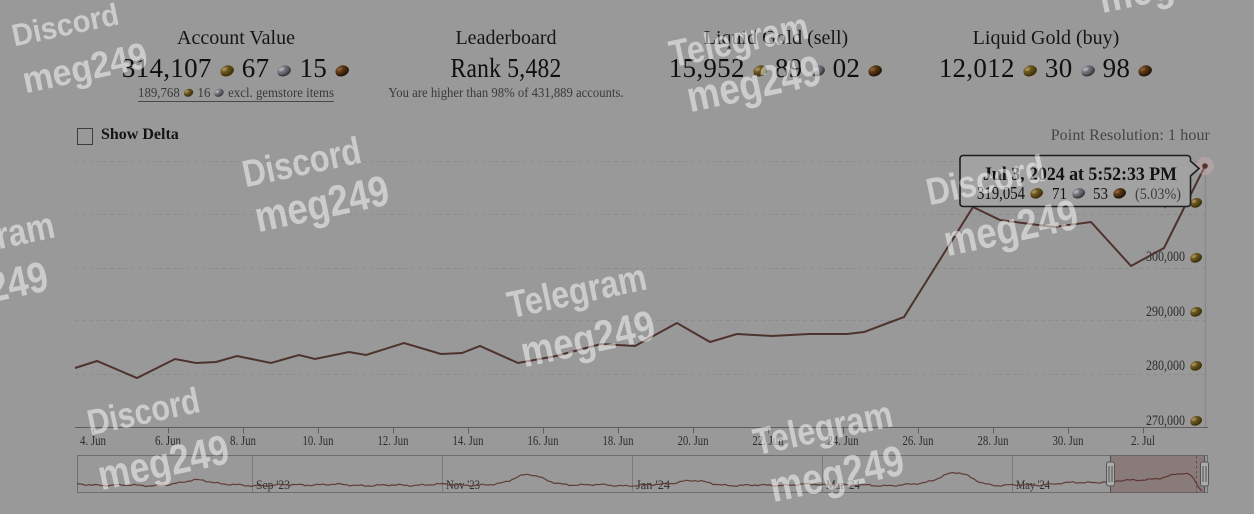  I want to click on svg-text: 24. Jun, so click(843, 441).